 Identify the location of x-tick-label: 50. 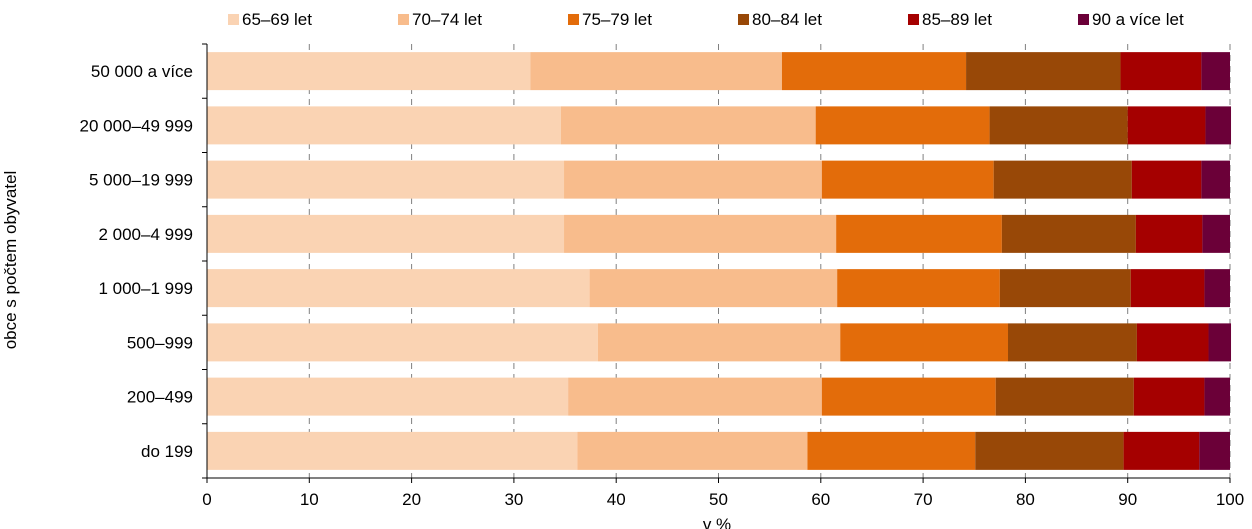
(718, 499).